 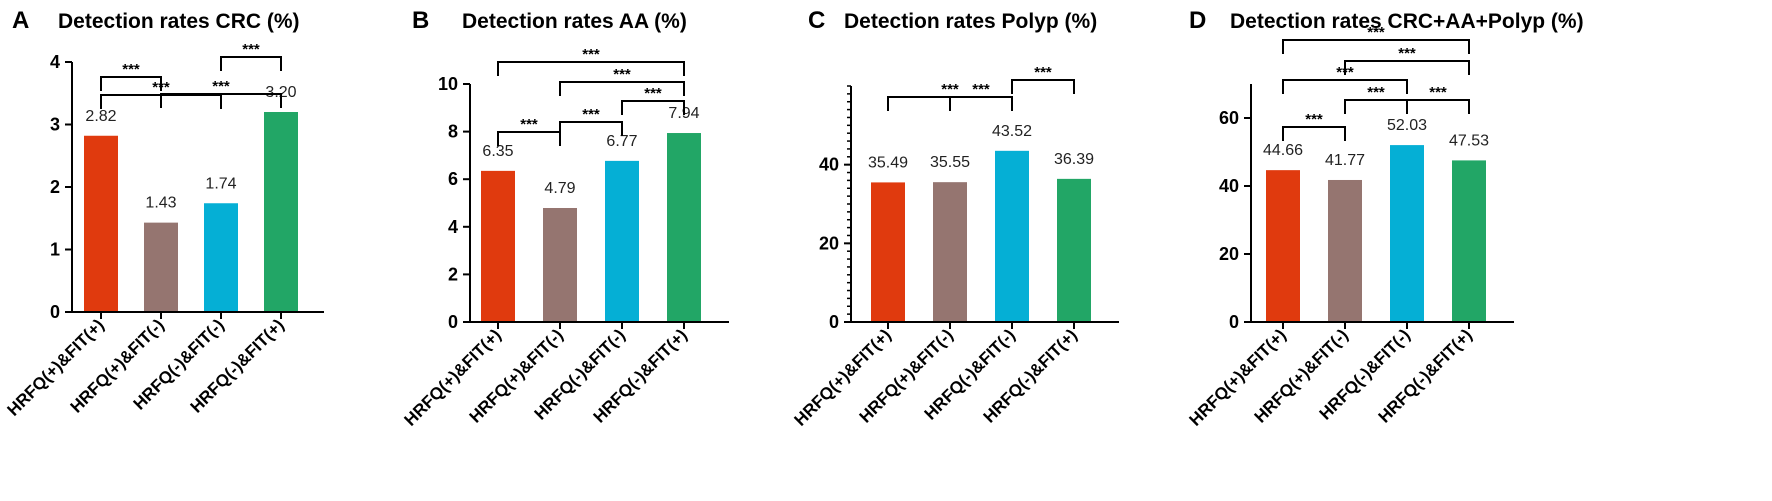 I want to click on y-tick-label: 1, so click(x=55, y=250).